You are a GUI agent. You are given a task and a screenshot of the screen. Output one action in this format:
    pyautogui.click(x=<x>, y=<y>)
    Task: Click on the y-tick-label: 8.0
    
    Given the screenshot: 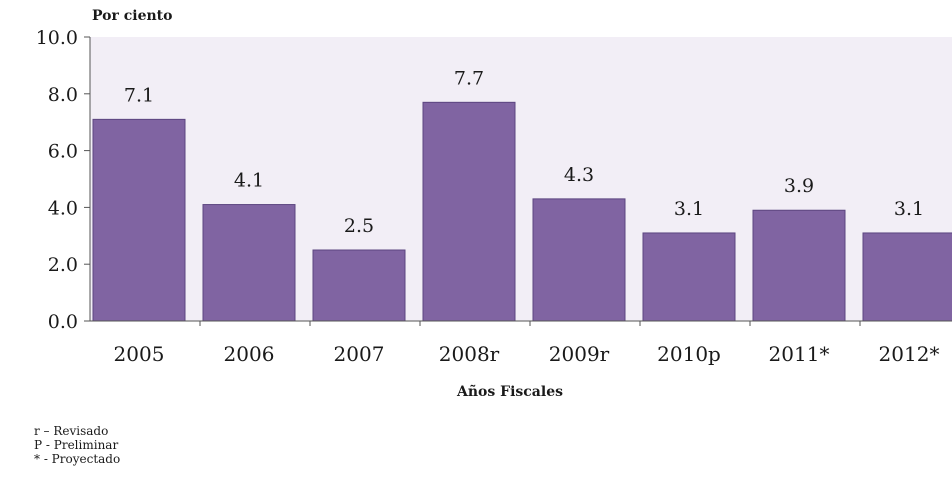 What is the action you would take?
    pyautogui.click(x=63, y=95)
    